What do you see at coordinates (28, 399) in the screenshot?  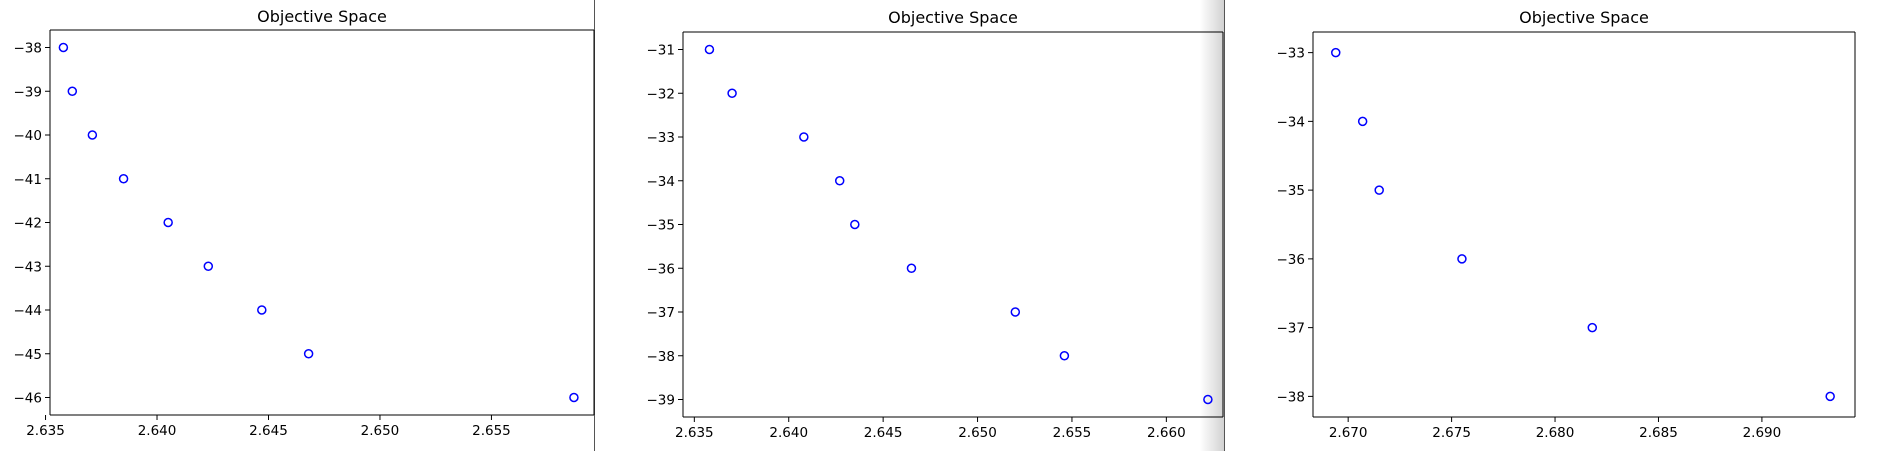 I see `y-tick-label: −46` at bounding box center [28, 399].